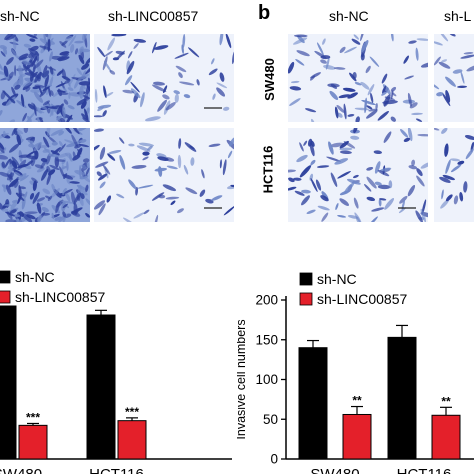 This screenshot has width=474, height=474. Describe the element at coordinates (266, 339) in the screenshot. I see `y-tick-label-3: 150` at that location.